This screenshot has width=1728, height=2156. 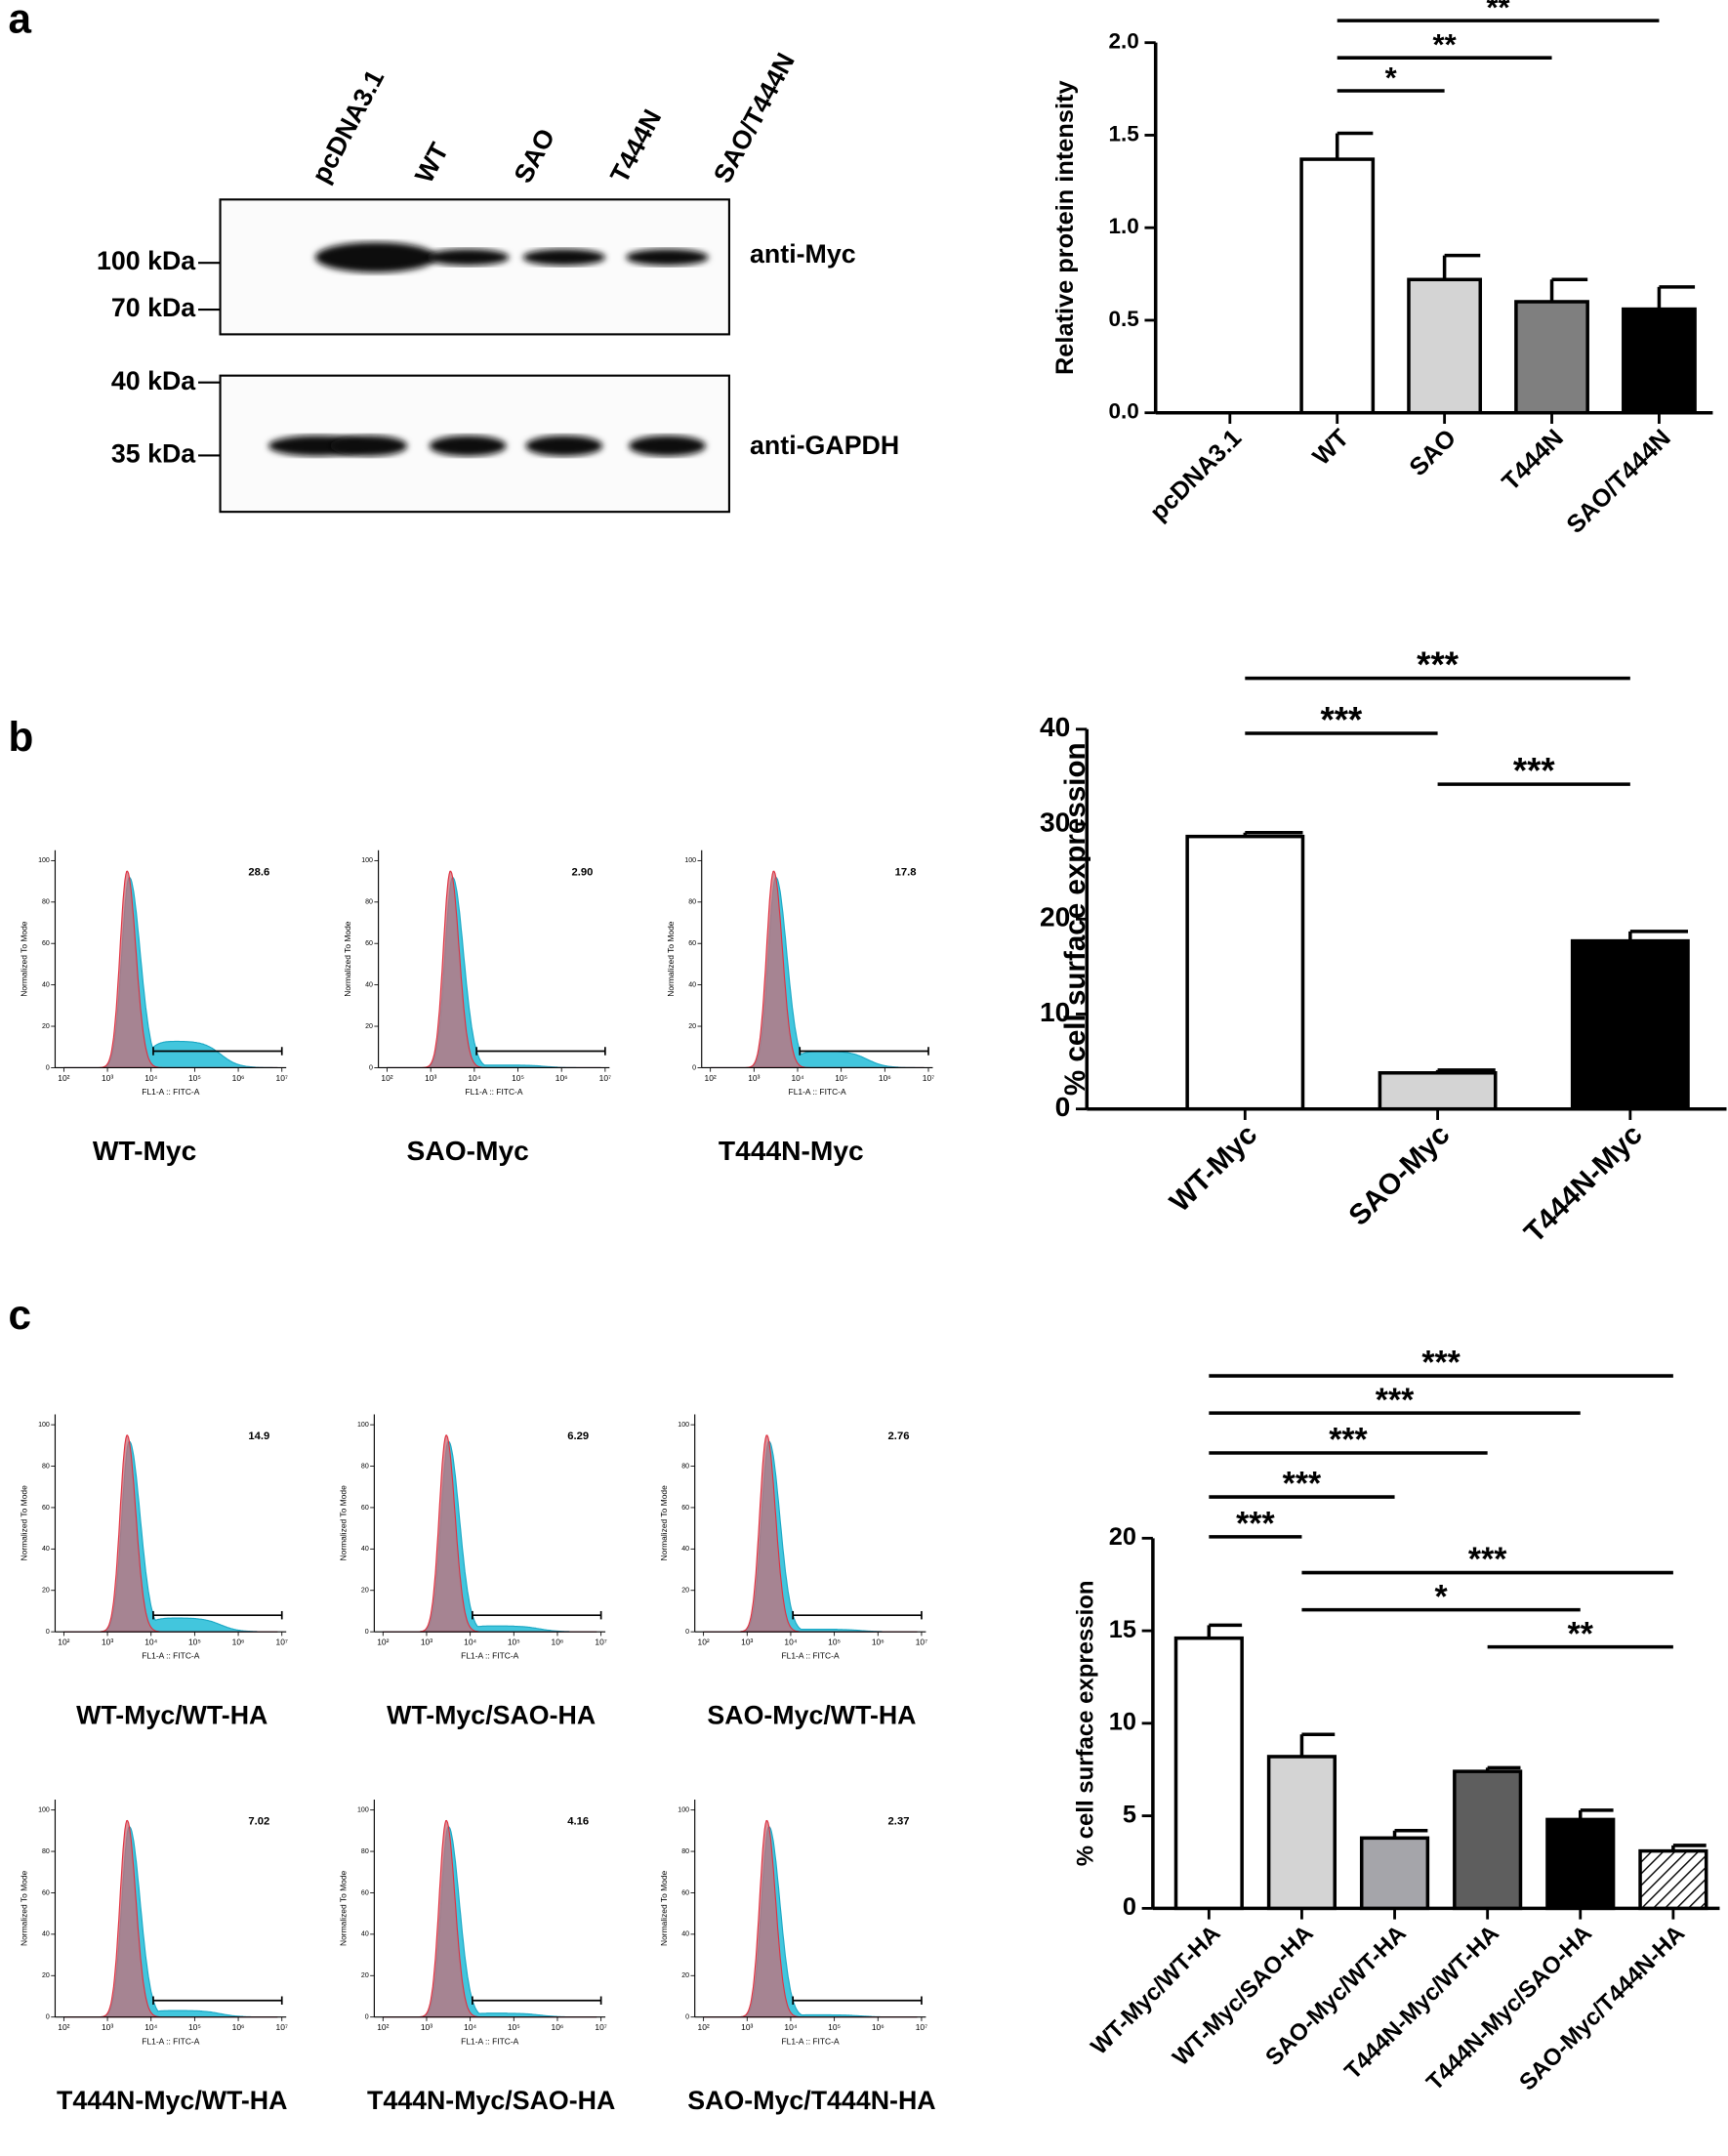 I want to click on x-tick-label: WT-Myc, so click(x=1214, y=1168).